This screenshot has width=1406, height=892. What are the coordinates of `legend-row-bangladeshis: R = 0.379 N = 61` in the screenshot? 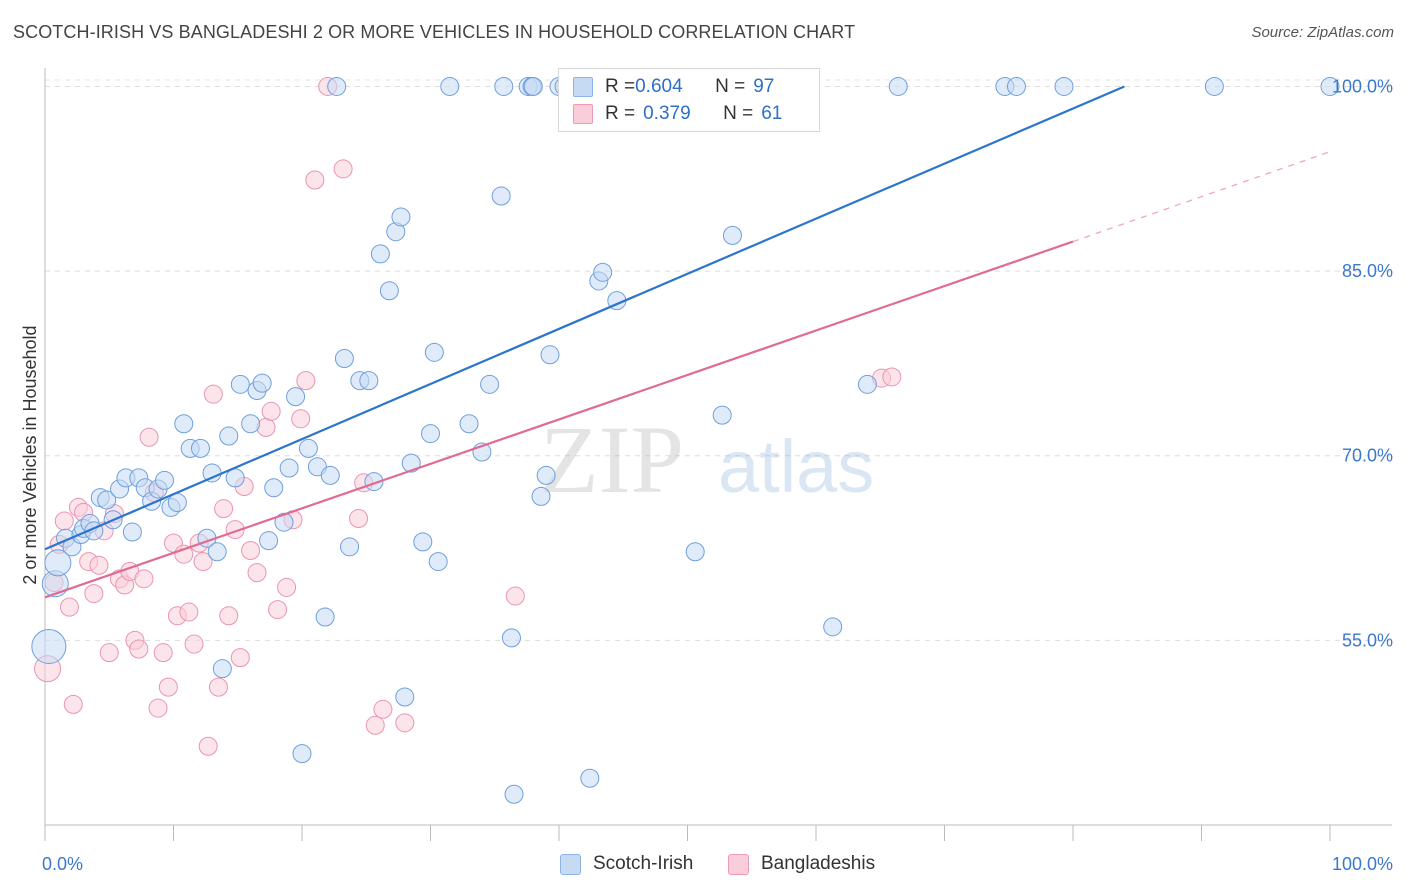 It's located at (677, 114).